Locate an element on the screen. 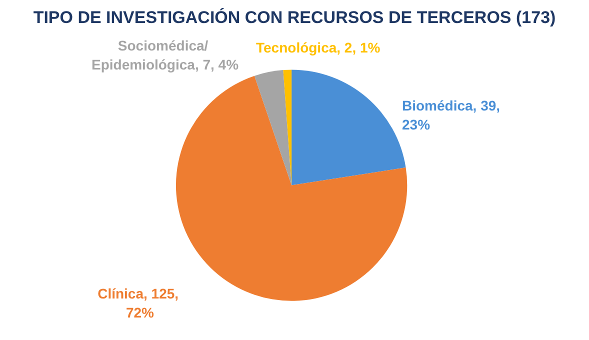 The image size is (589, 340). slice-label: Tecnológica, 2, 1% is located at coordinates (318, 48).